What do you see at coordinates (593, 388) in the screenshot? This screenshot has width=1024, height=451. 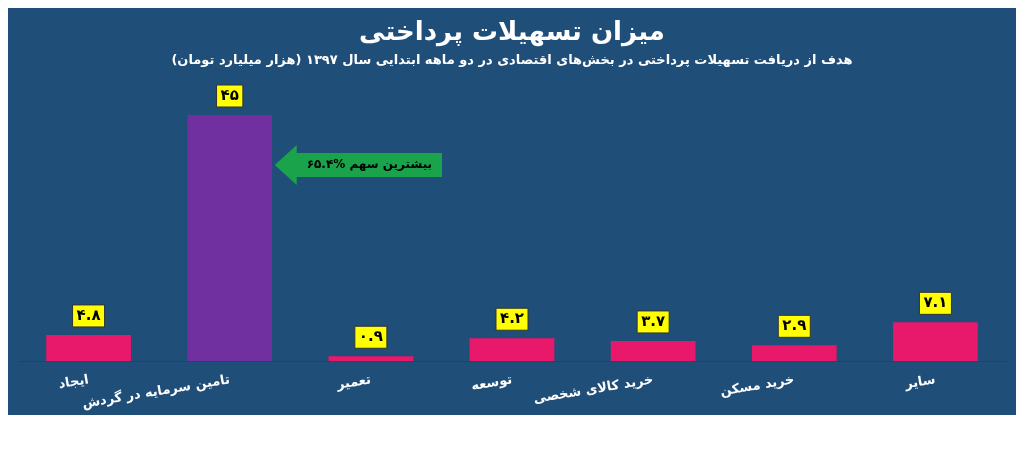 I see `x-tick-label: خرید کالای شخصی` at bounding box center [593, 388].